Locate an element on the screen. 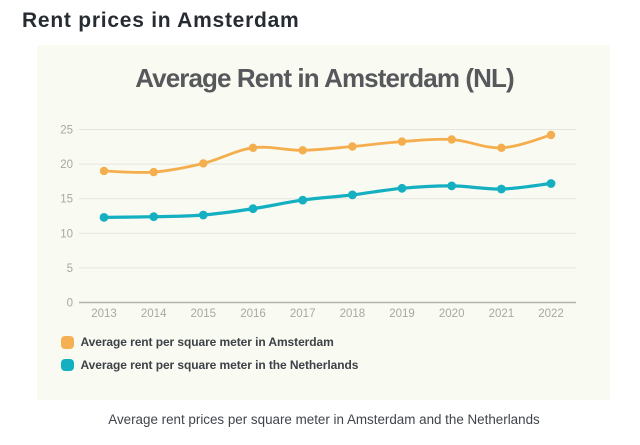  svg-text: 15 is located at coordinates (66, 200).